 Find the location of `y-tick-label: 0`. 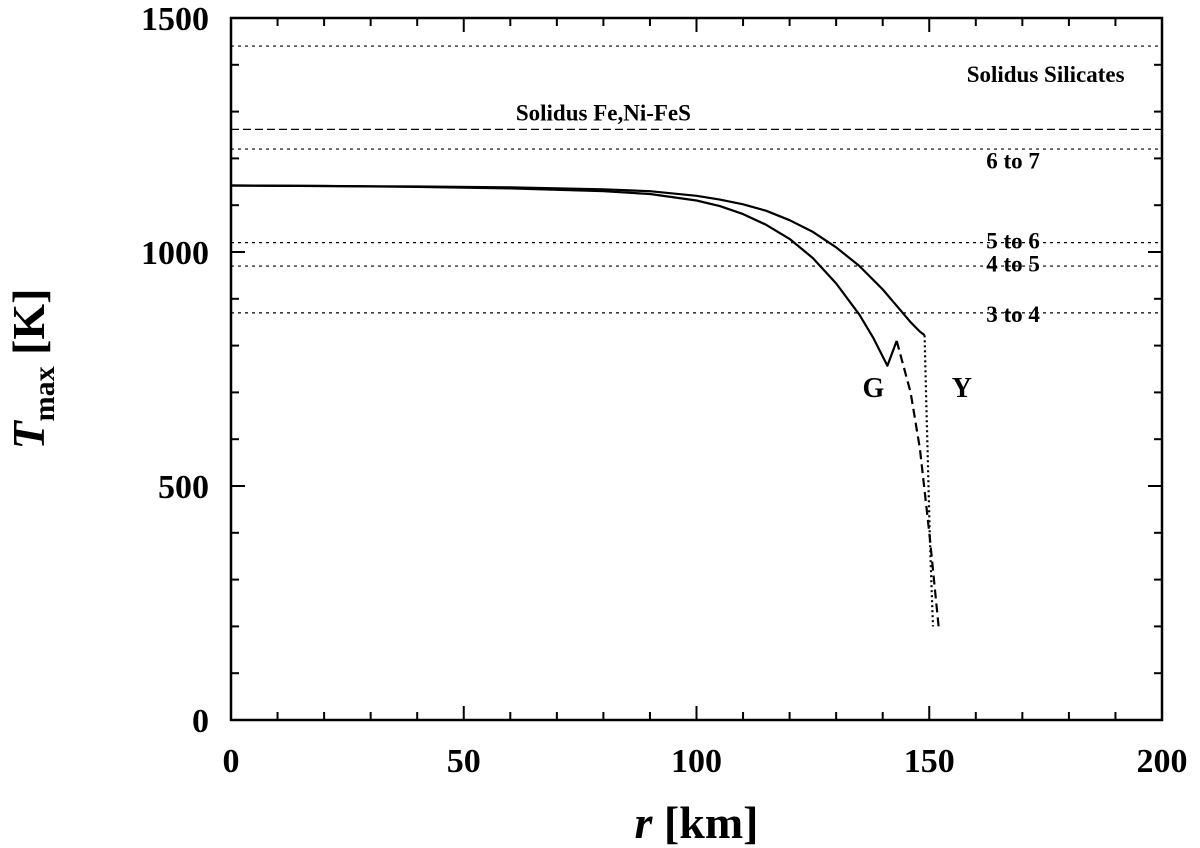

y-tick-label: 0 is located at coordinates (200, 721).